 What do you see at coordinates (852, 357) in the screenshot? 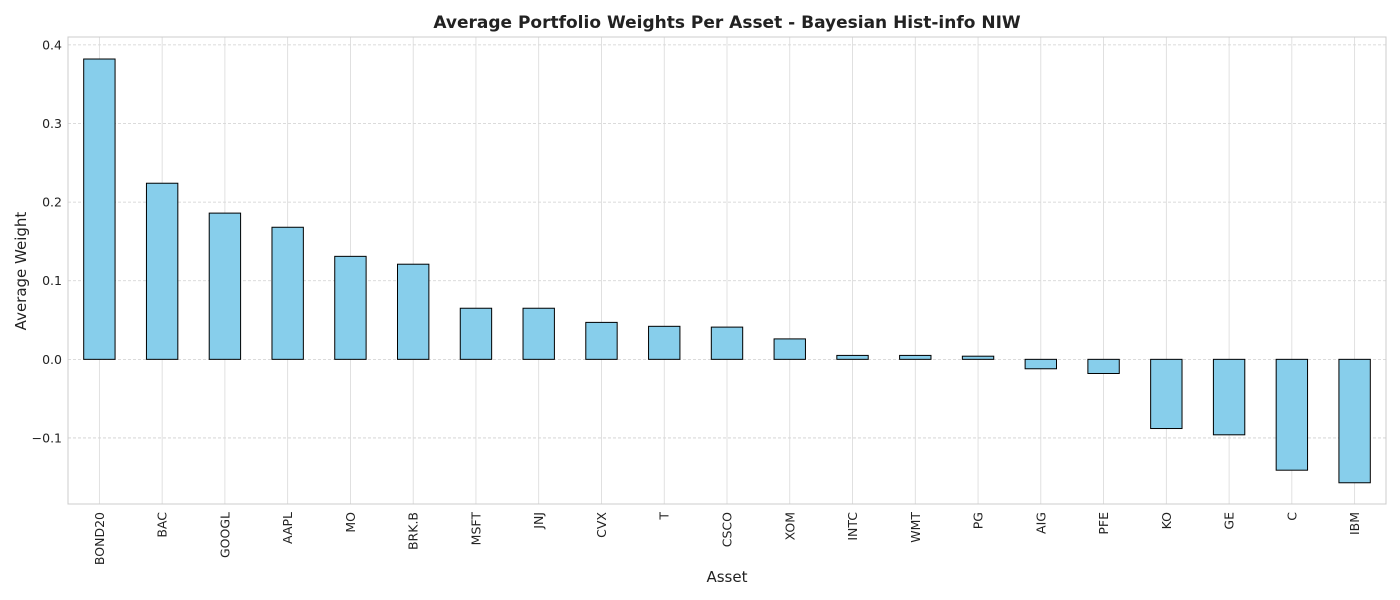
I see `bar-intc` at bounding box center [852, 357].